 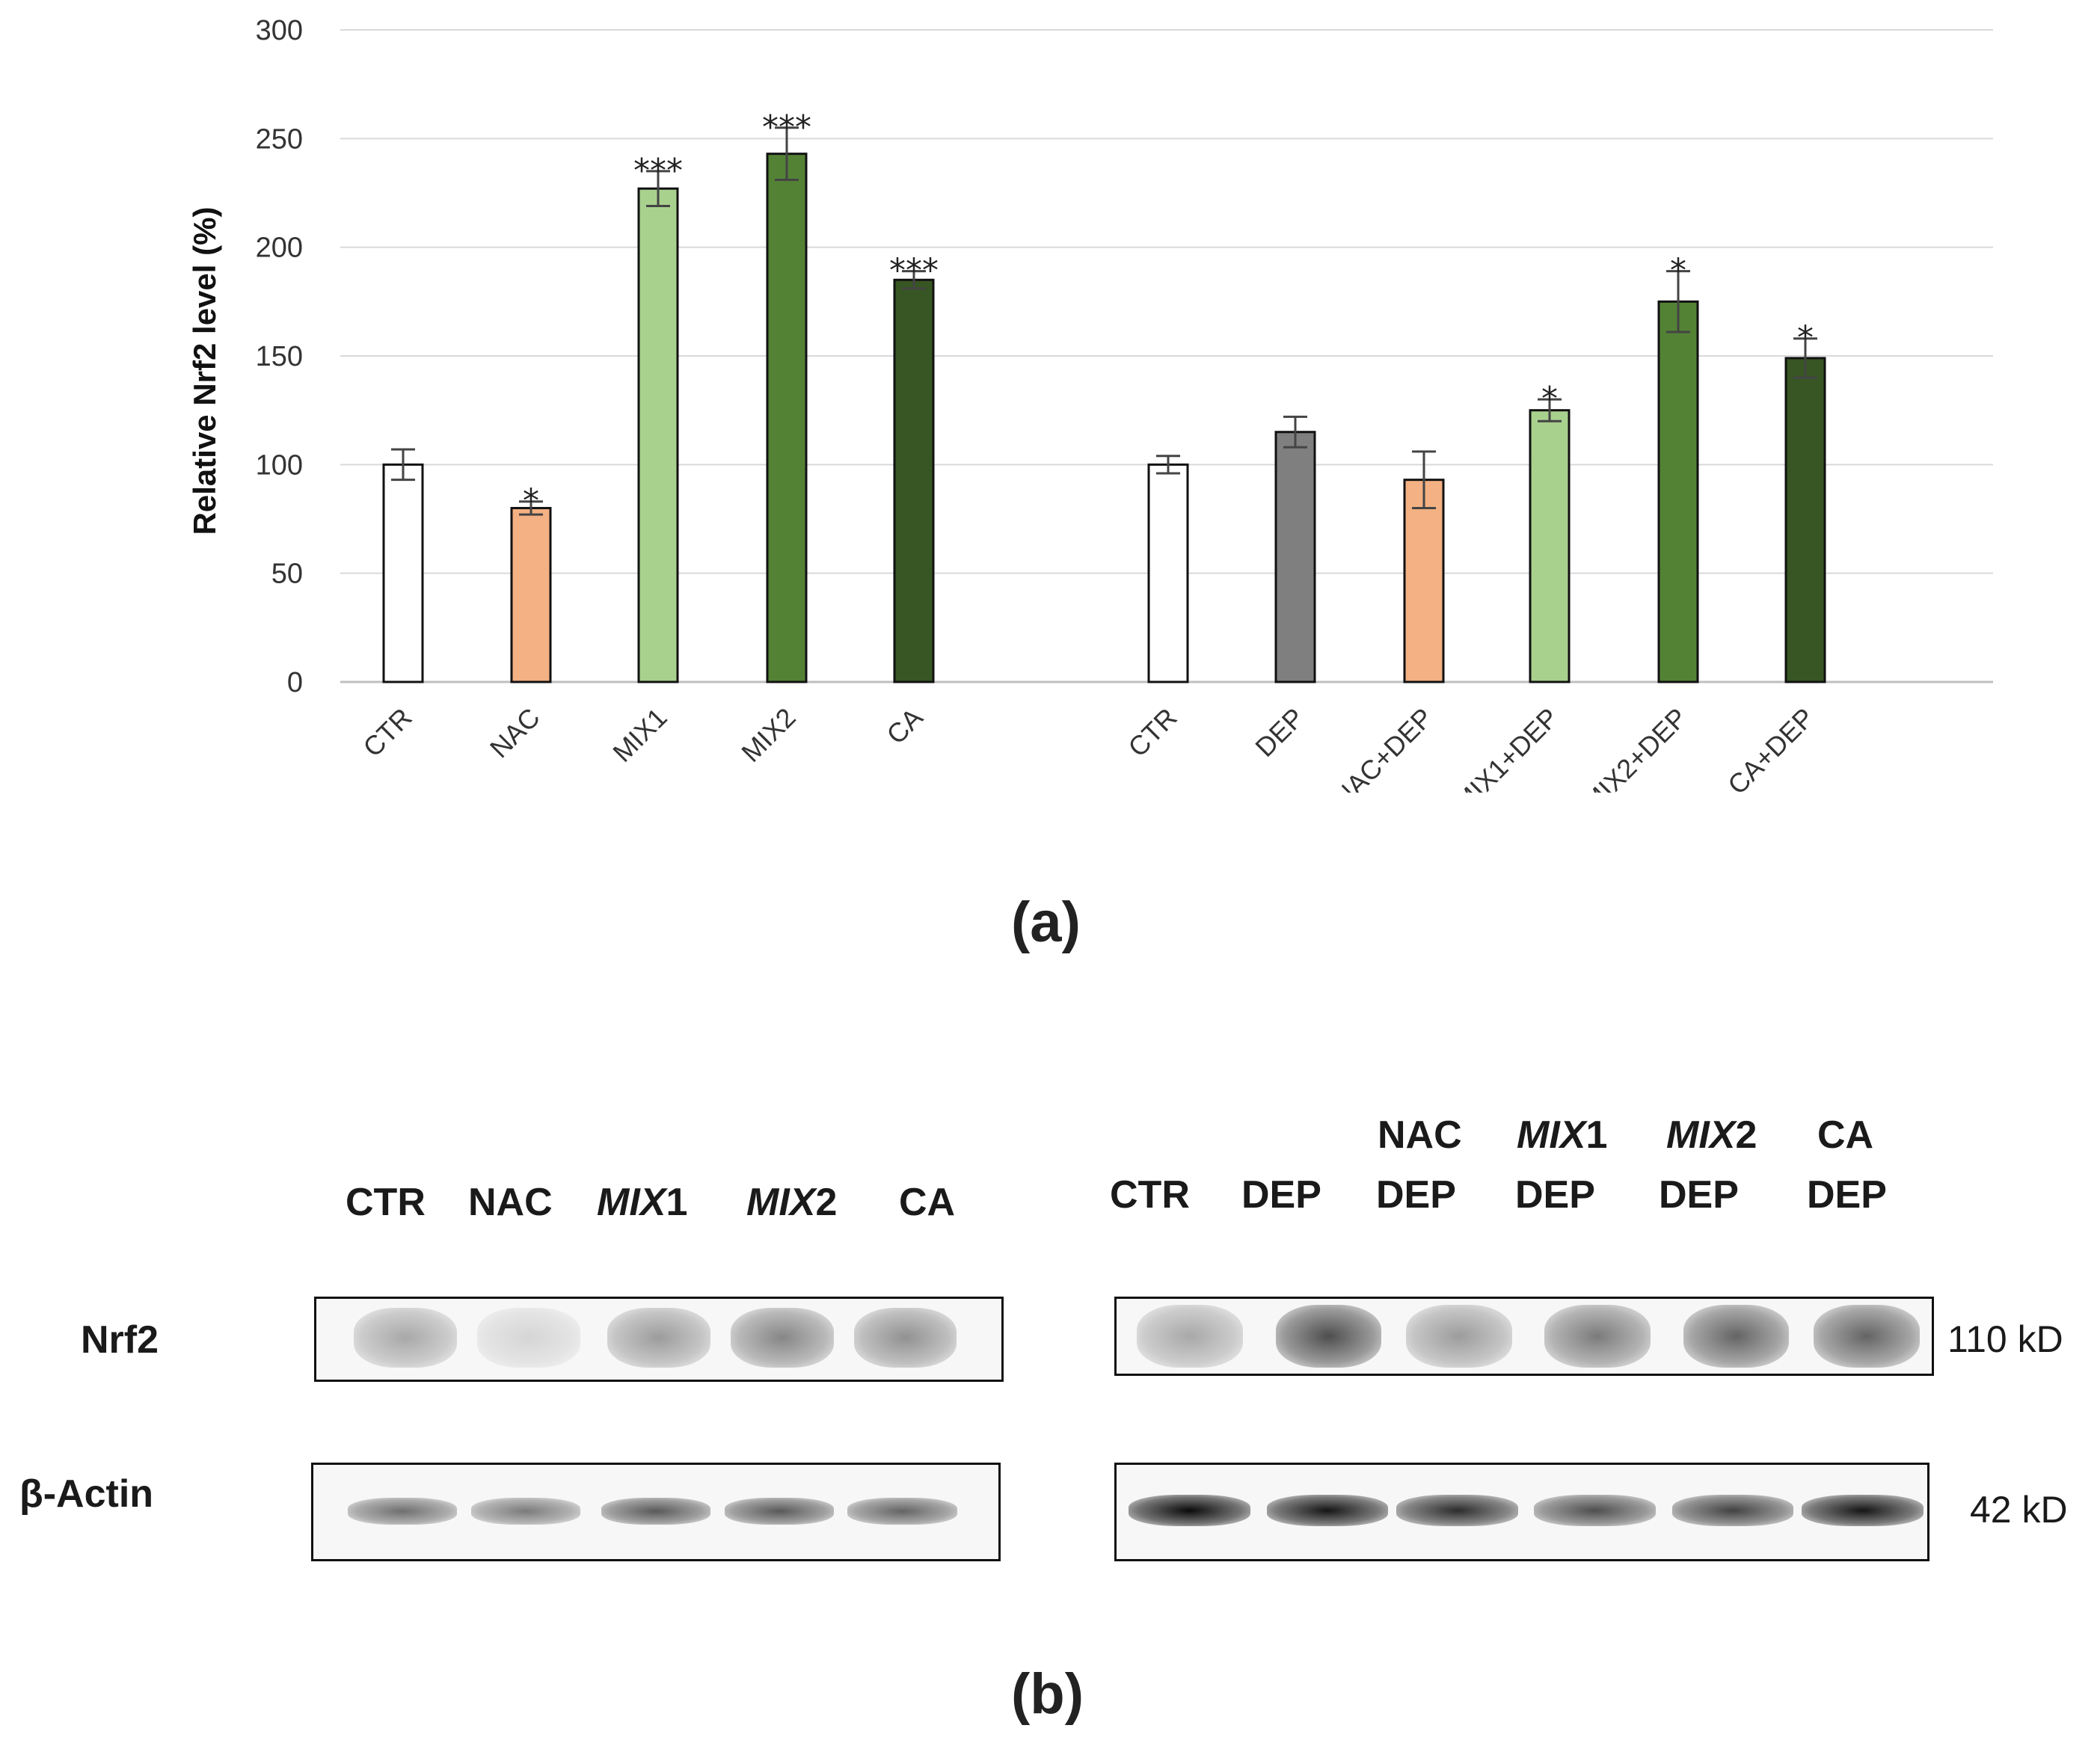 I want to click on y-tick-label: 250, so click(x=279, y=139).